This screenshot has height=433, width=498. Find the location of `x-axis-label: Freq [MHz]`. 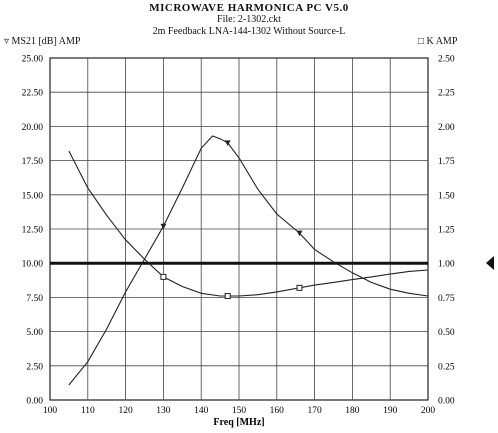

x-axis-label: Freq [MHz] is located at coordinates (238, 422).